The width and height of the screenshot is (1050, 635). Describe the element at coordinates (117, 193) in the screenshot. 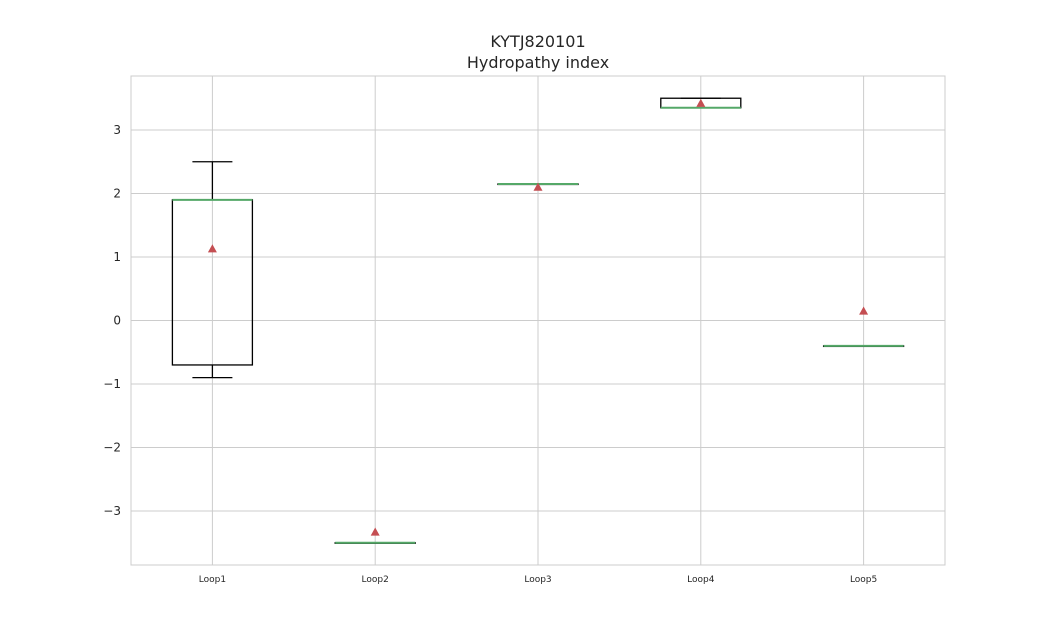

I see `y-tick-label: 2` at that location.